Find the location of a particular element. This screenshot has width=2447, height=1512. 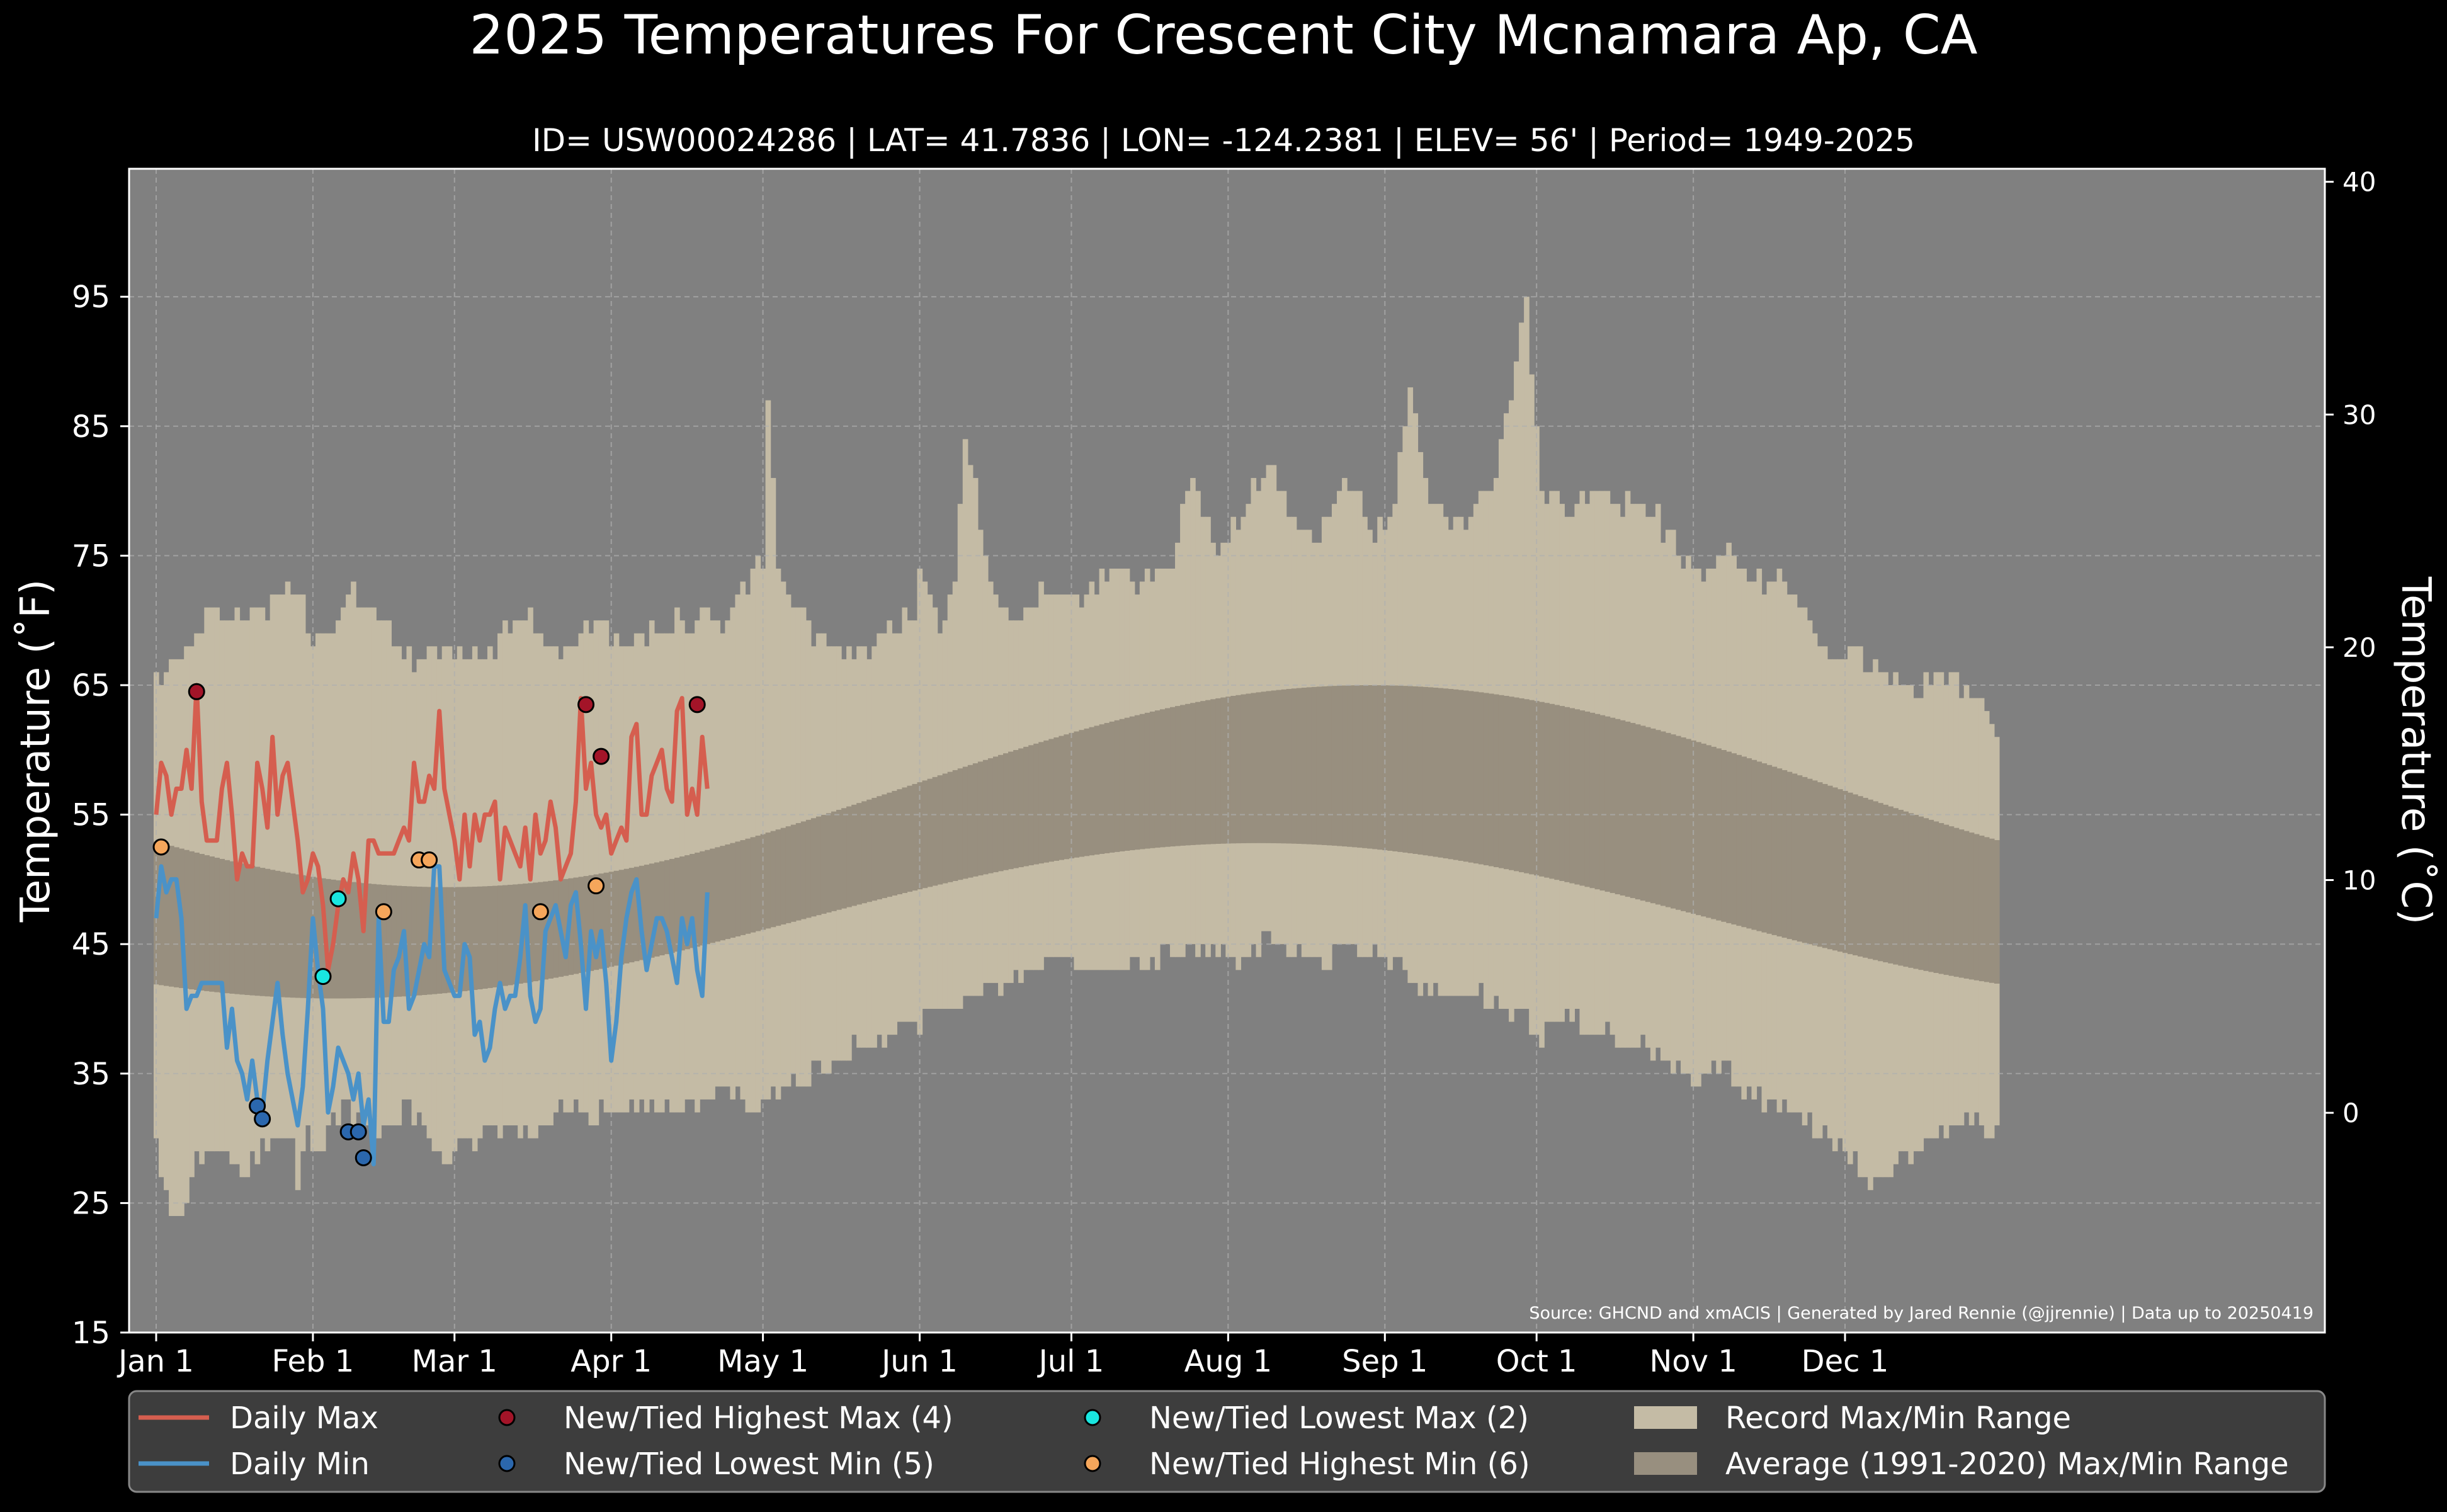

x-tick-label: Sep 1 is located at coordinates (1385, 1362).